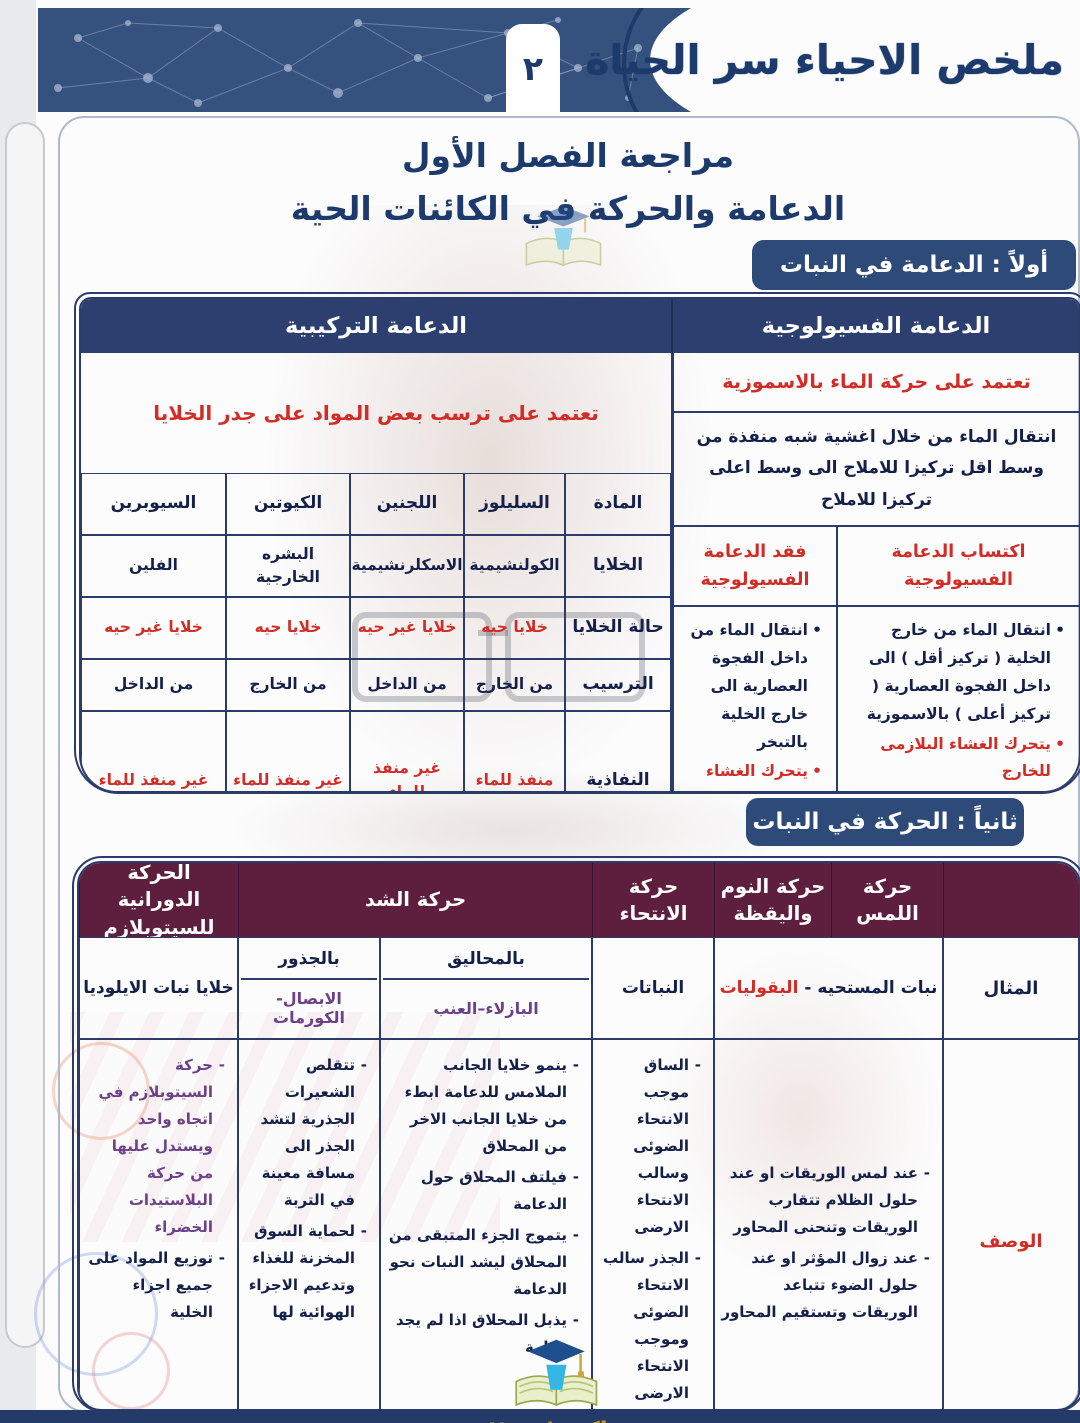  I want to click on bottom-bar, so click(540, 1416).